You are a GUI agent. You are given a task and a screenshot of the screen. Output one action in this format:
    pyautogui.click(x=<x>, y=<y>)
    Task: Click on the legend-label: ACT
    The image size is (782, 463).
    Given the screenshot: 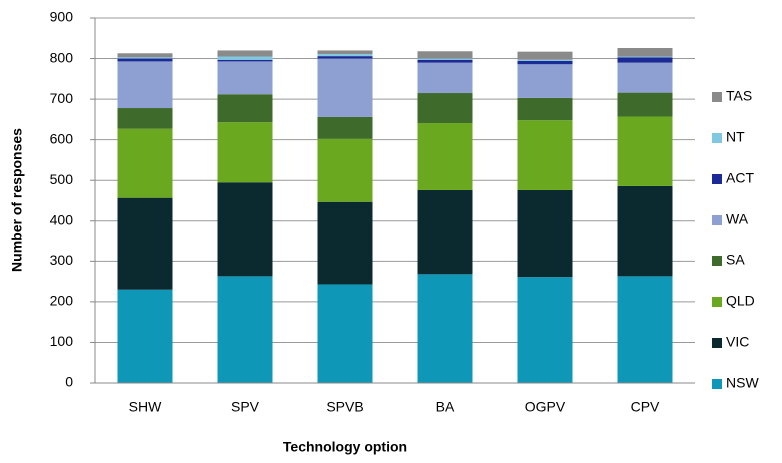 What is the action you would take?
    pyautogui.click(x=740, y=178)
    